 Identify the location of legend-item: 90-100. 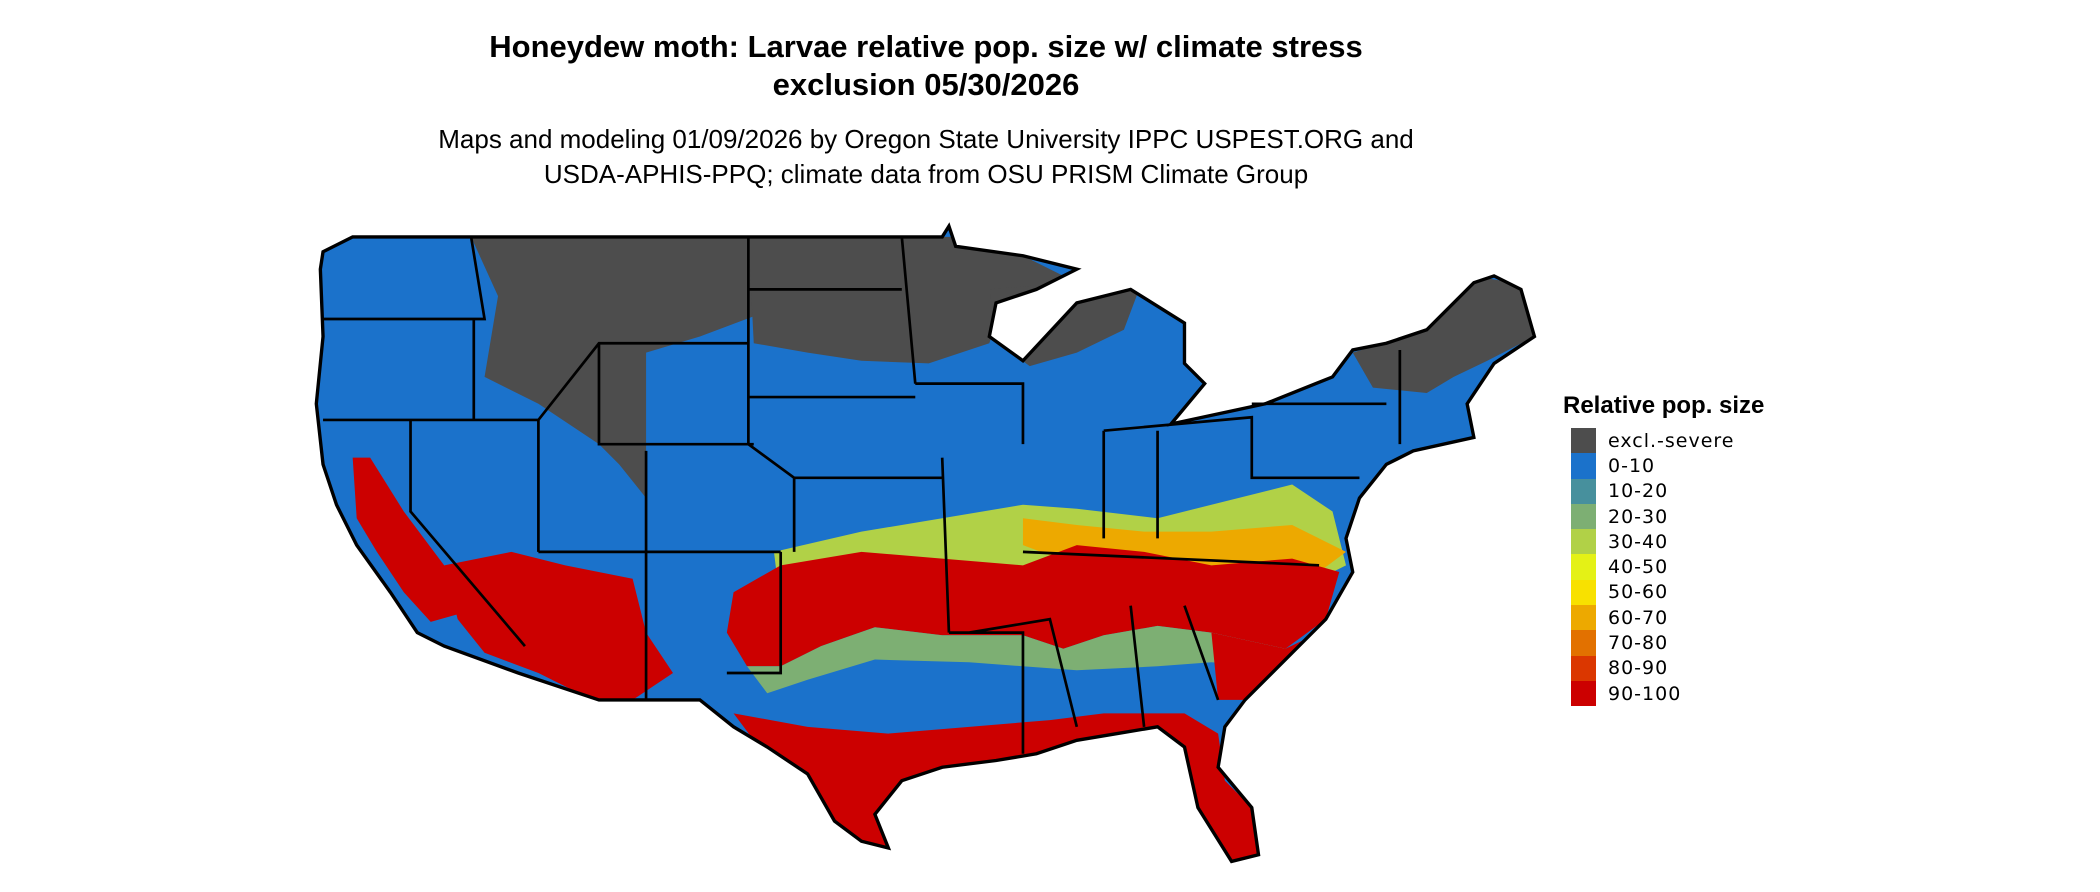
(1667, 693).